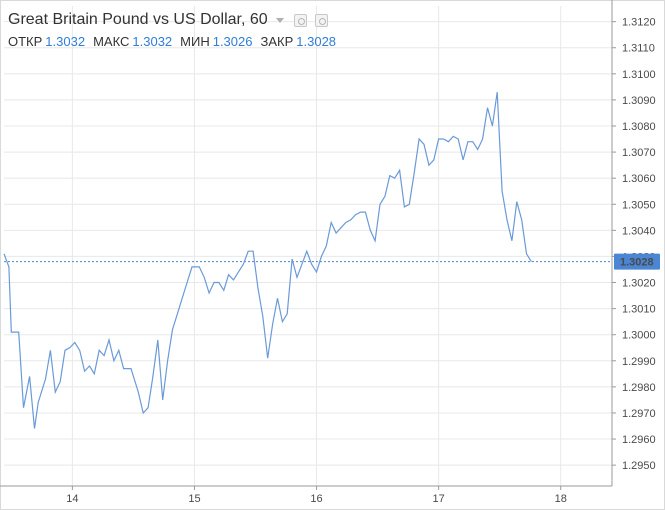 The width and height of the screenshot is (665, 510). What do you see at coordinates (639, 23) in the screenshot?
I see `y-tick-label: 1.3120` at bounding box center [639, 23].